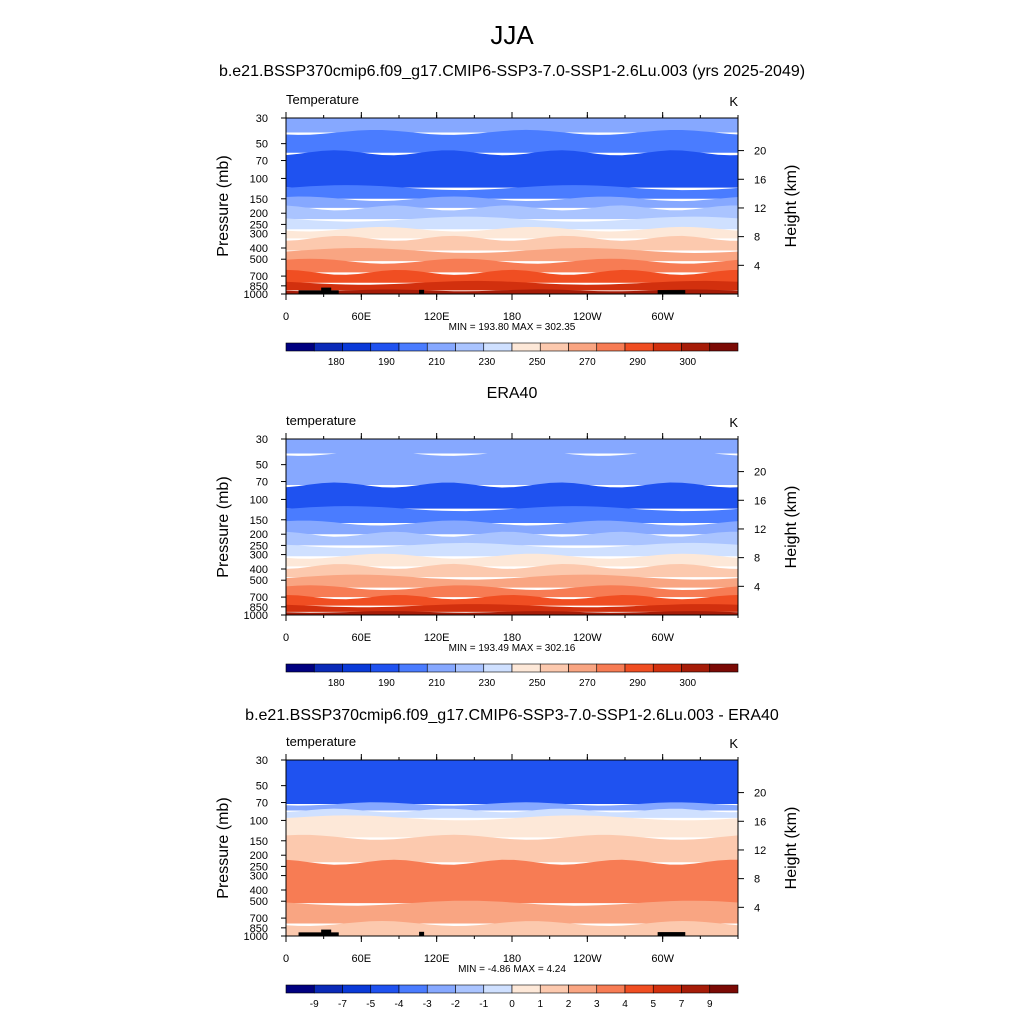 This screenshot has height=1024, width=1024. Describe the element at coordinates (262, 804) in the screenshot. I see `y-tick-label: 70` at that location.